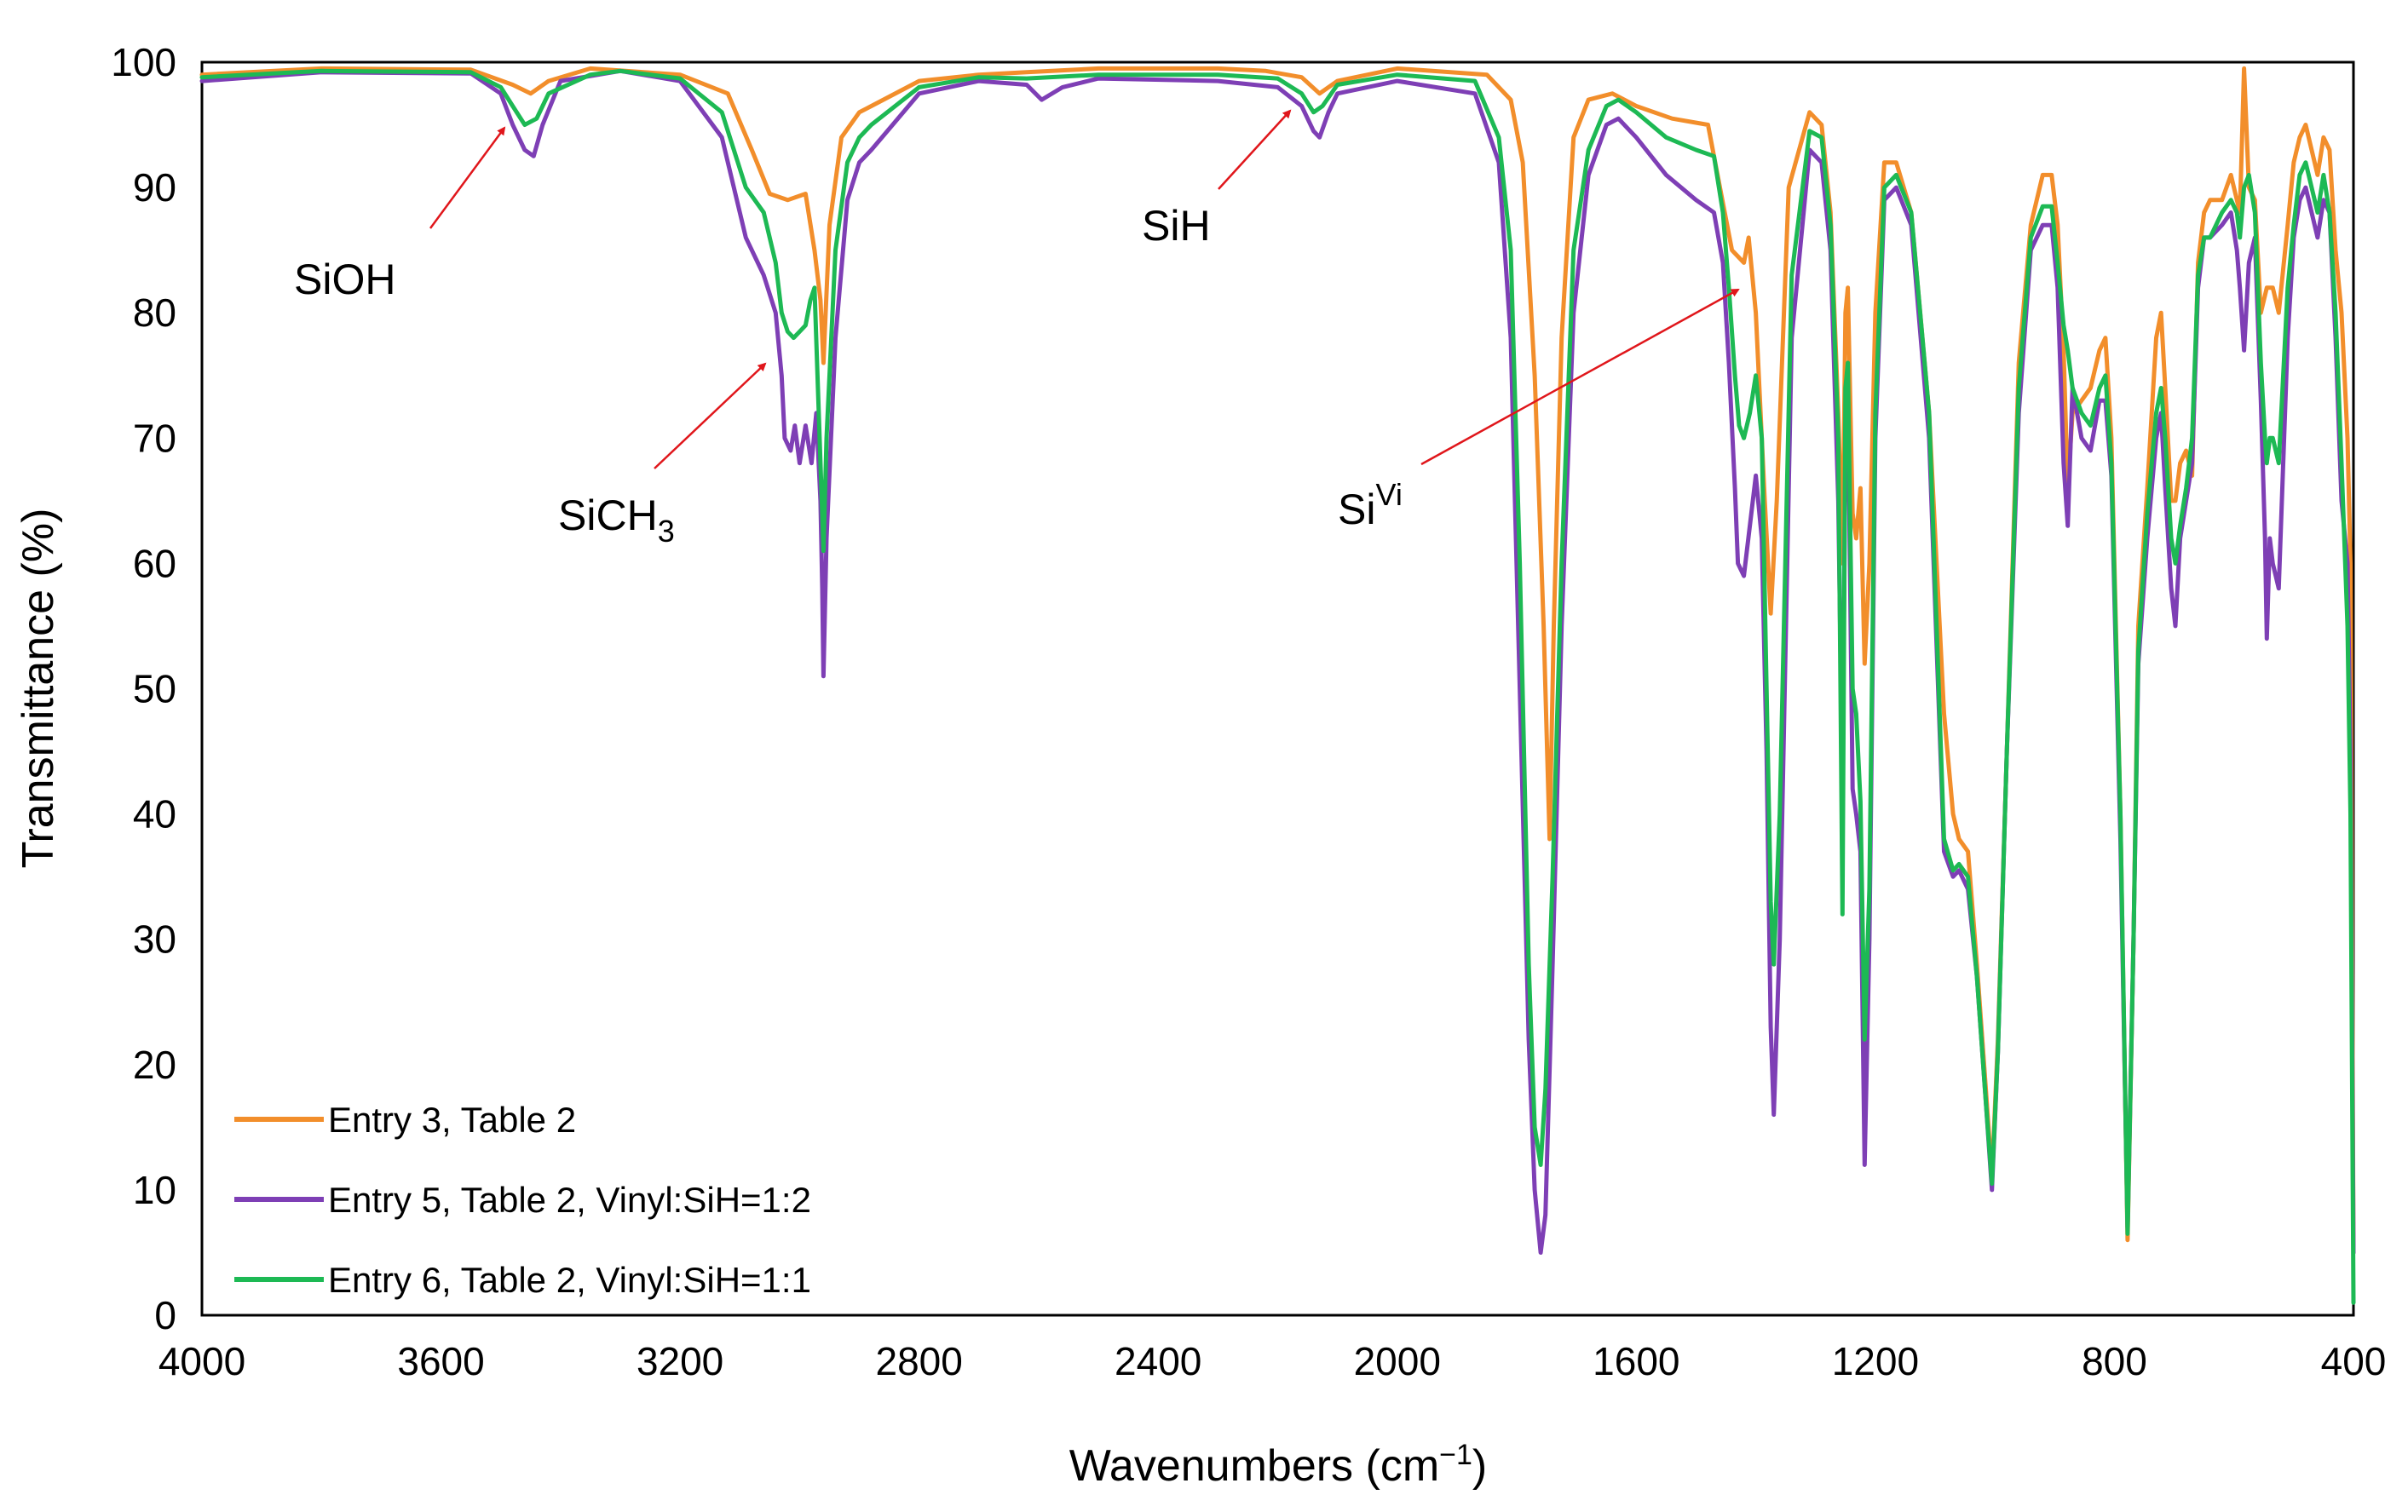 Image resolution: width=2408 pixels, height=1512 pixels. I want to click on legend-label-1: Entry 3, Table 2, so click(452, 1120).